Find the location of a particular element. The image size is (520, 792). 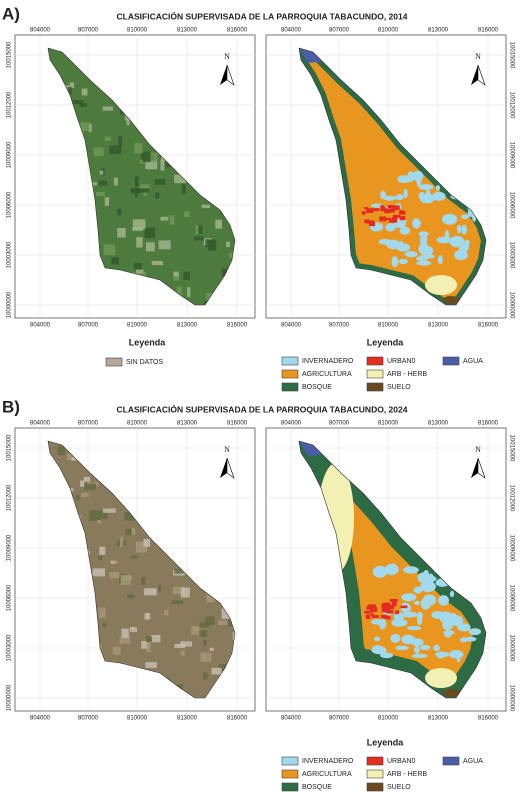

legend-label: URBAN0 is located at coordinates (401, 761).